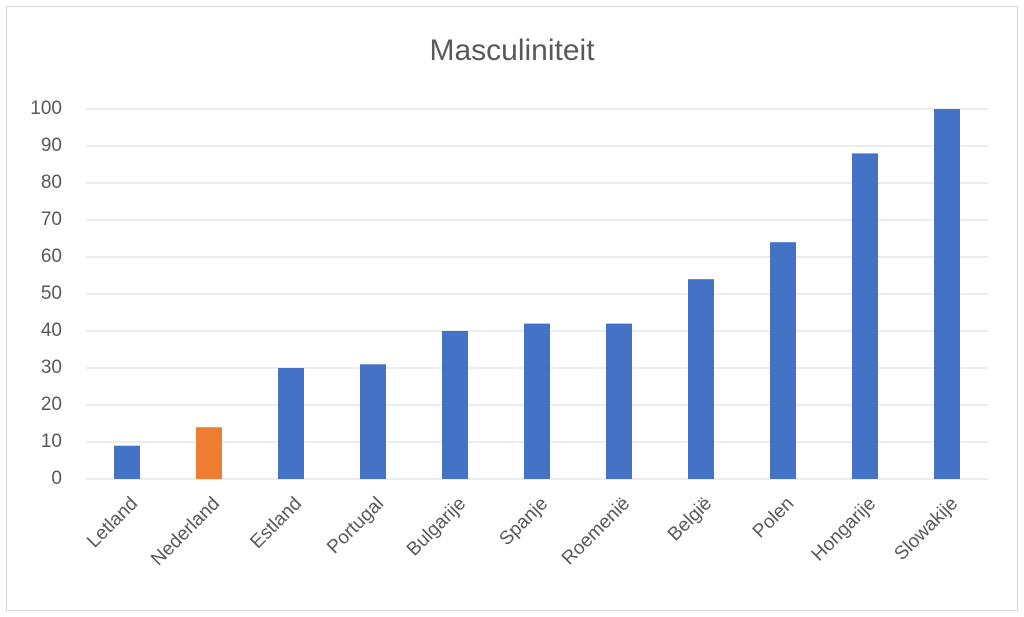 Image resolution: width=1024 pixels, height=617 pixels. I want to click on y-tick-label: 70, so click(51, 219).